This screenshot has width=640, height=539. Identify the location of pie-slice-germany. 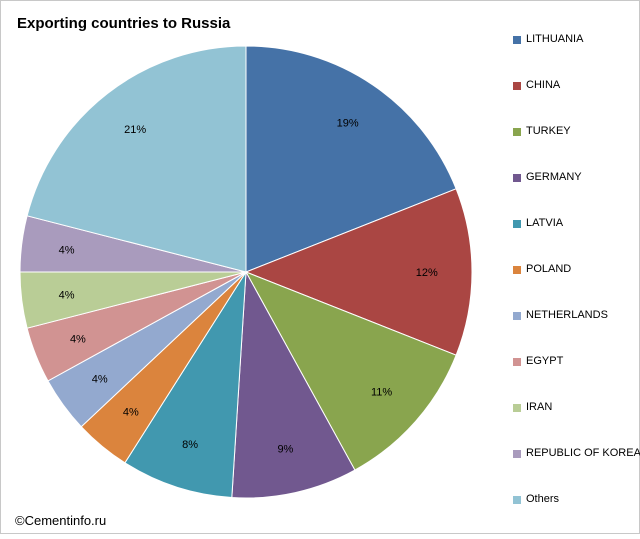
(293, 384).